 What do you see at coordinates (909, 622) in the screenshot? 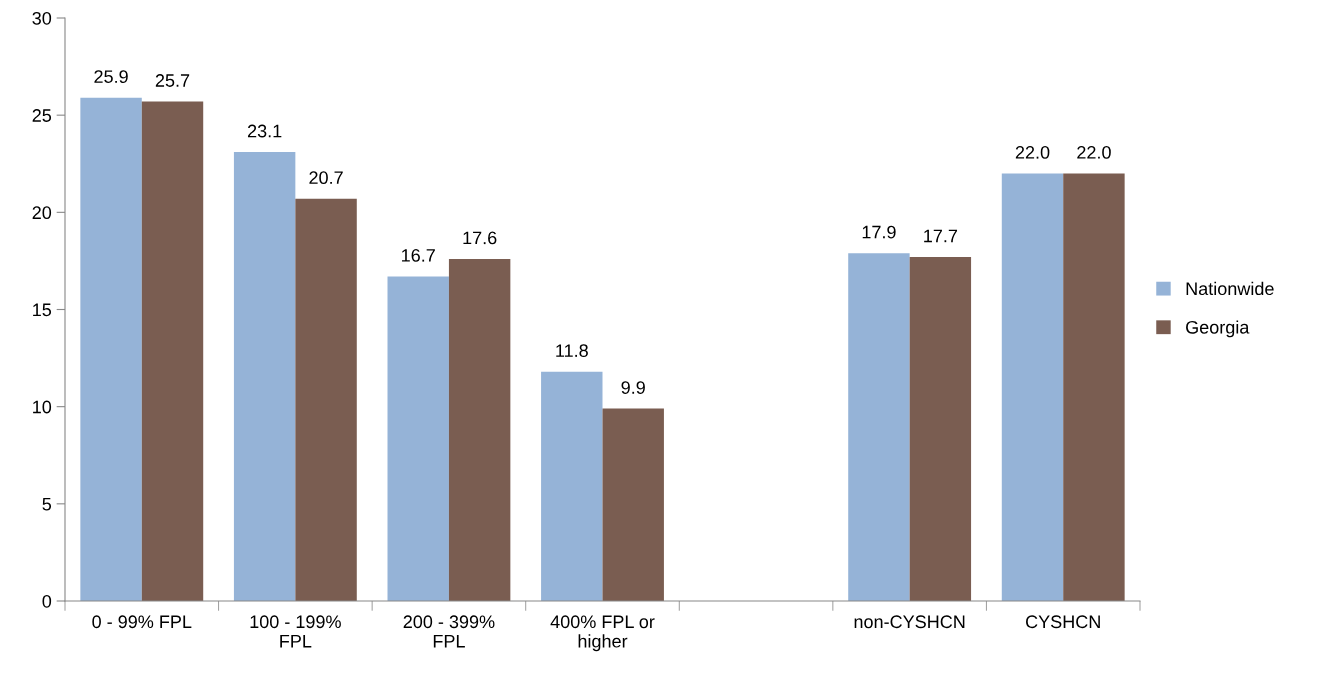
I see `x-tick-label: non-CYSHCN` at bounding box center [909, 622].